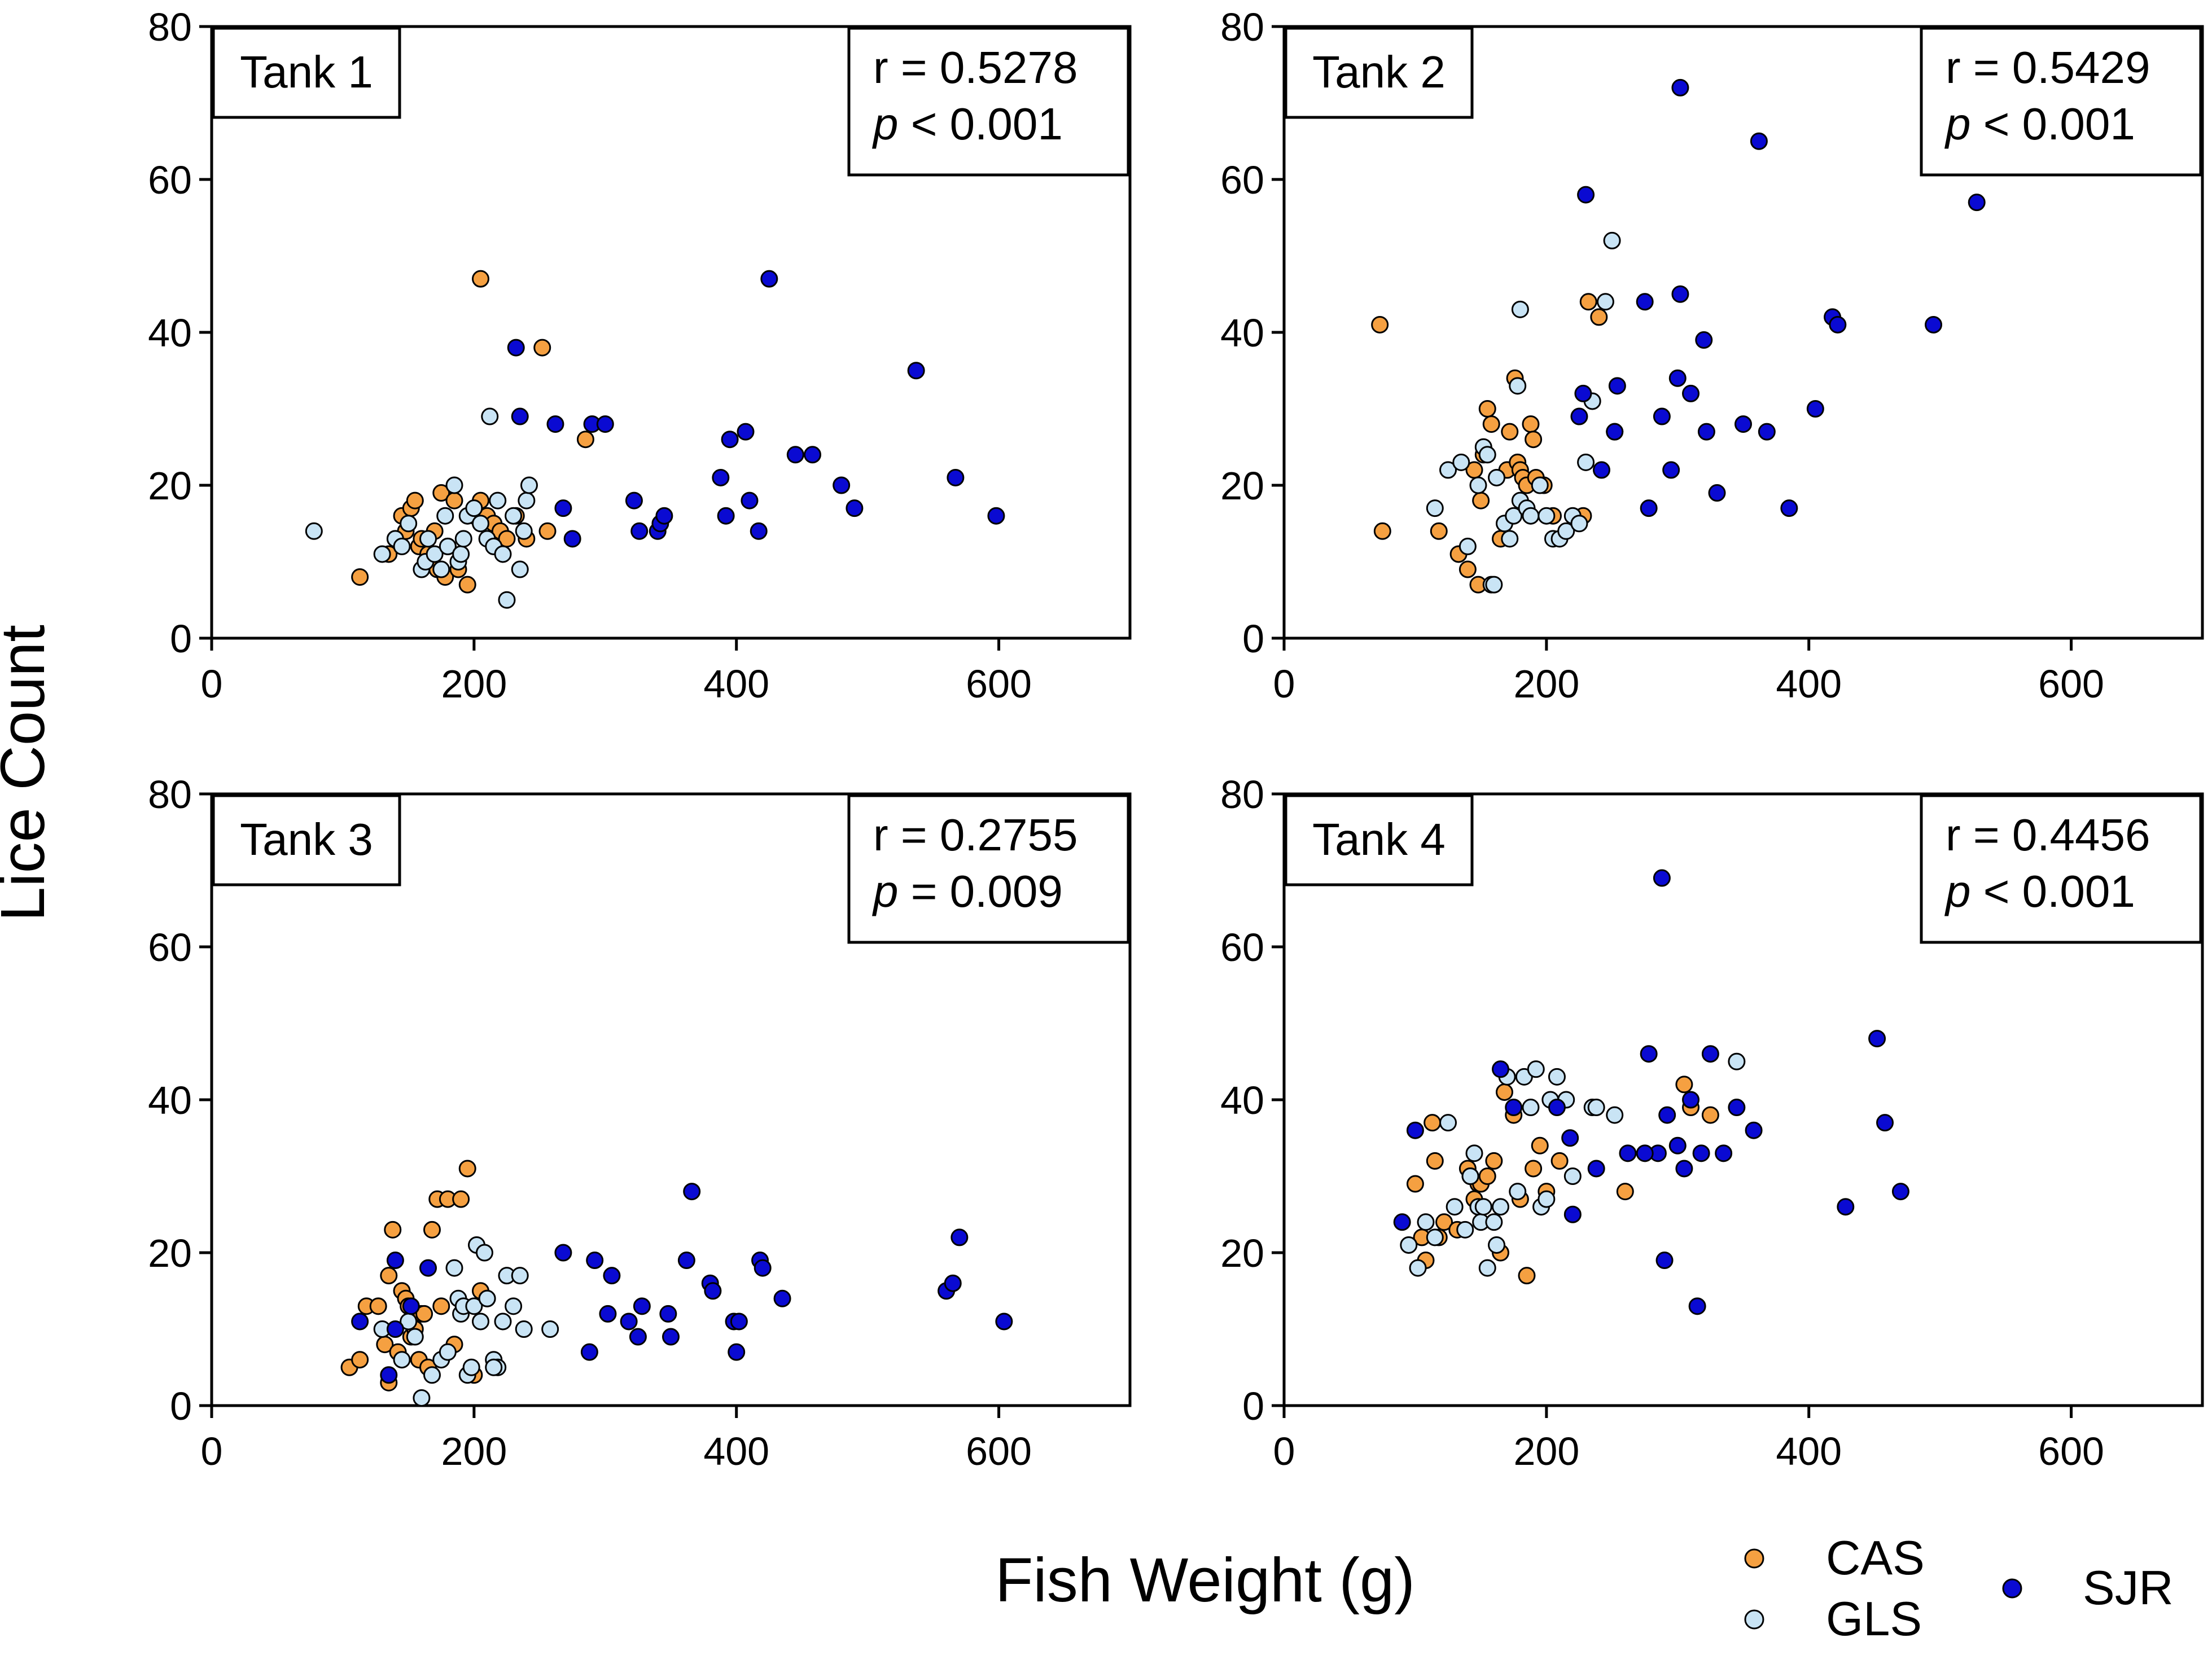 The height and width of the screenshot is (1655, 2212). I want to click on legend-item-cas: CAS, so click(1834, 1558).